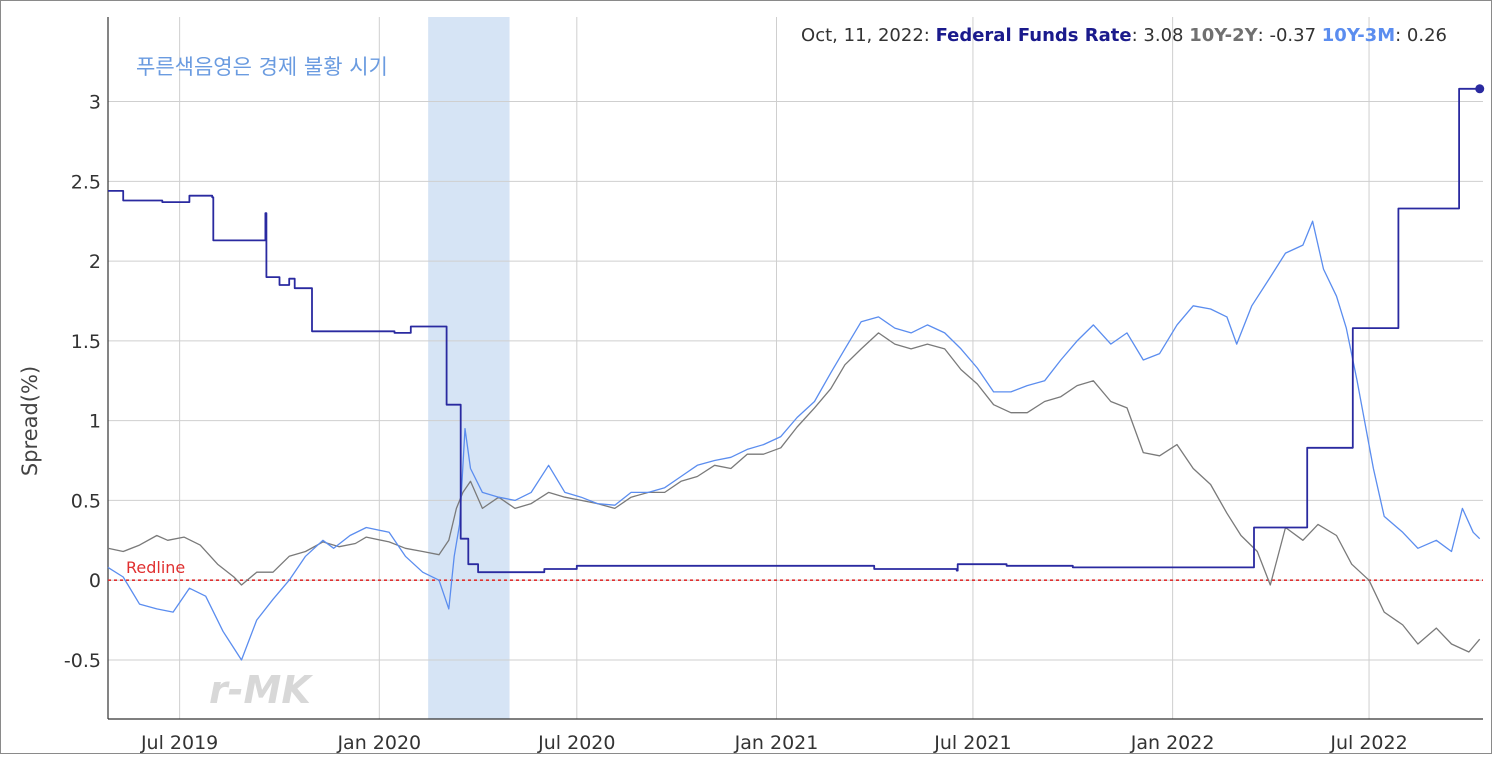 Image resolution: width=1492 pixels, height=757 pixels. I want to click on status-date: Oct, 11, 2022:, so click(868, 35).